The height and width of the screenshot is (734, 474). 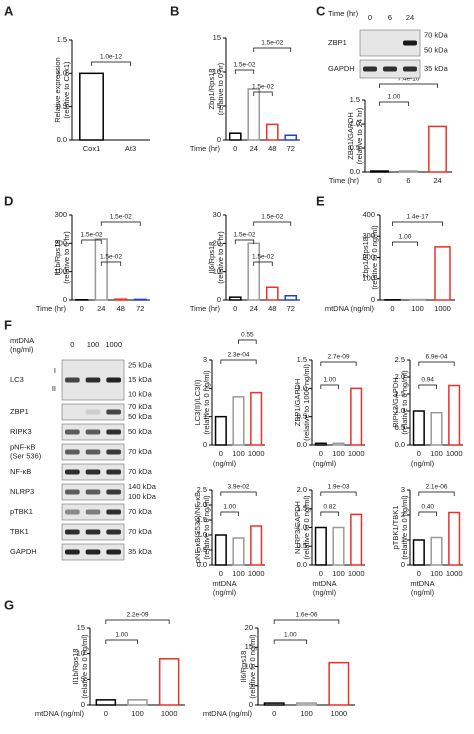 What do you see at coordinates (174, 10) in the screenshot?
I see `panel-letter: B` at bounding box center [174, 10].